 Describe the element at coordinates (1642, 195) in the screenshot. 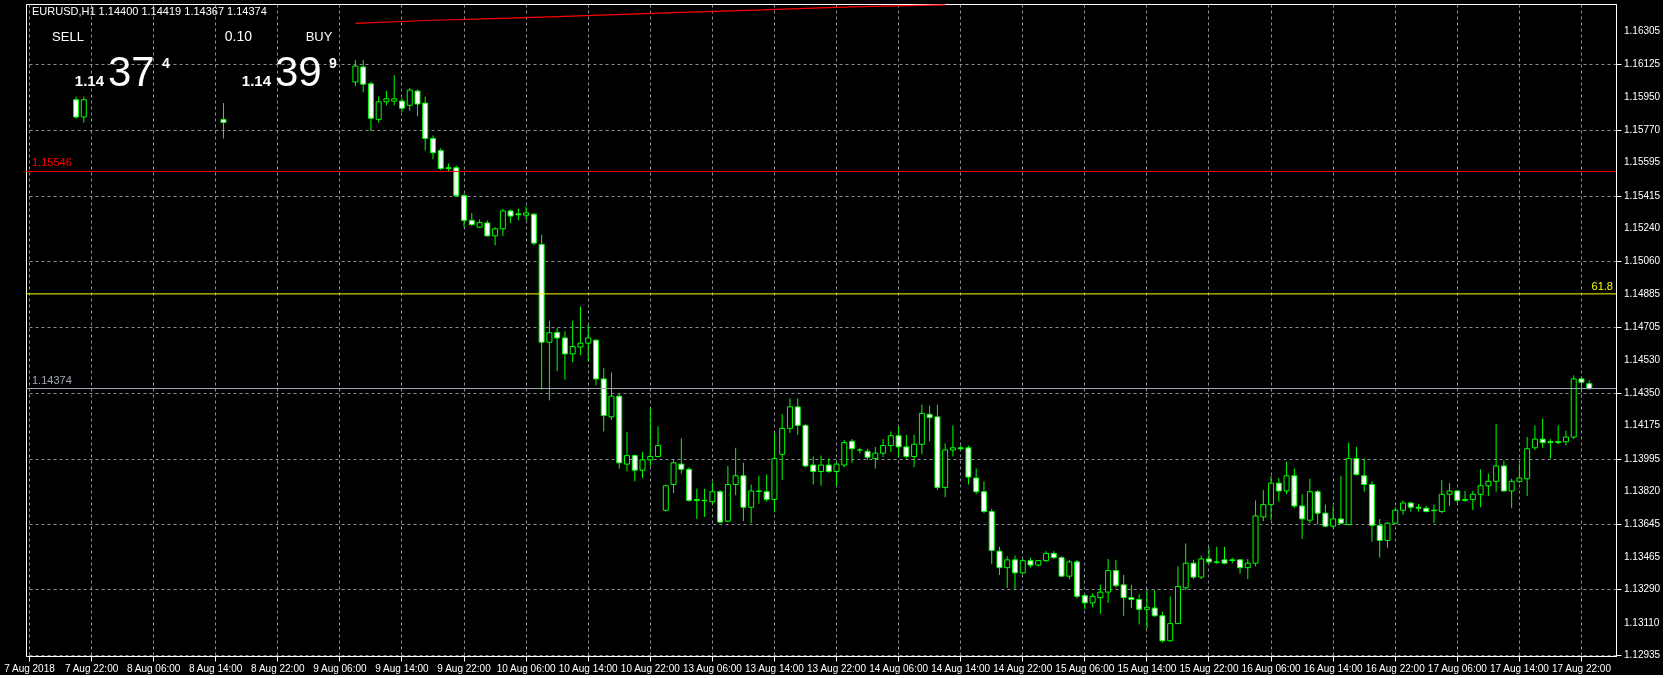

I see `y-tick-label: 1.15415` at that location.